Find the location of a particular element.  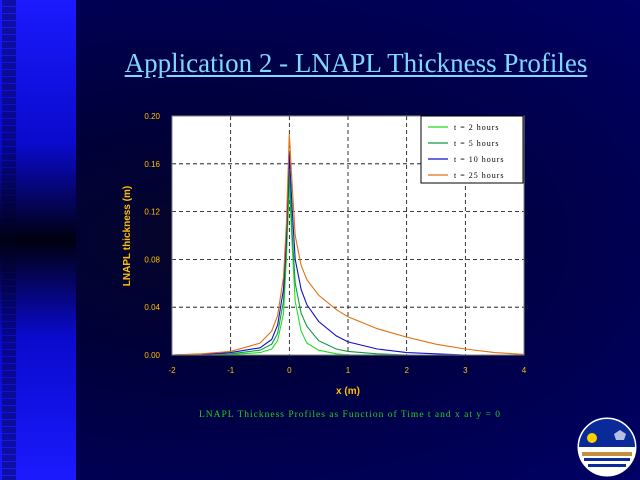

x-axis-label: x (m) is located at coordinates (348, 391).